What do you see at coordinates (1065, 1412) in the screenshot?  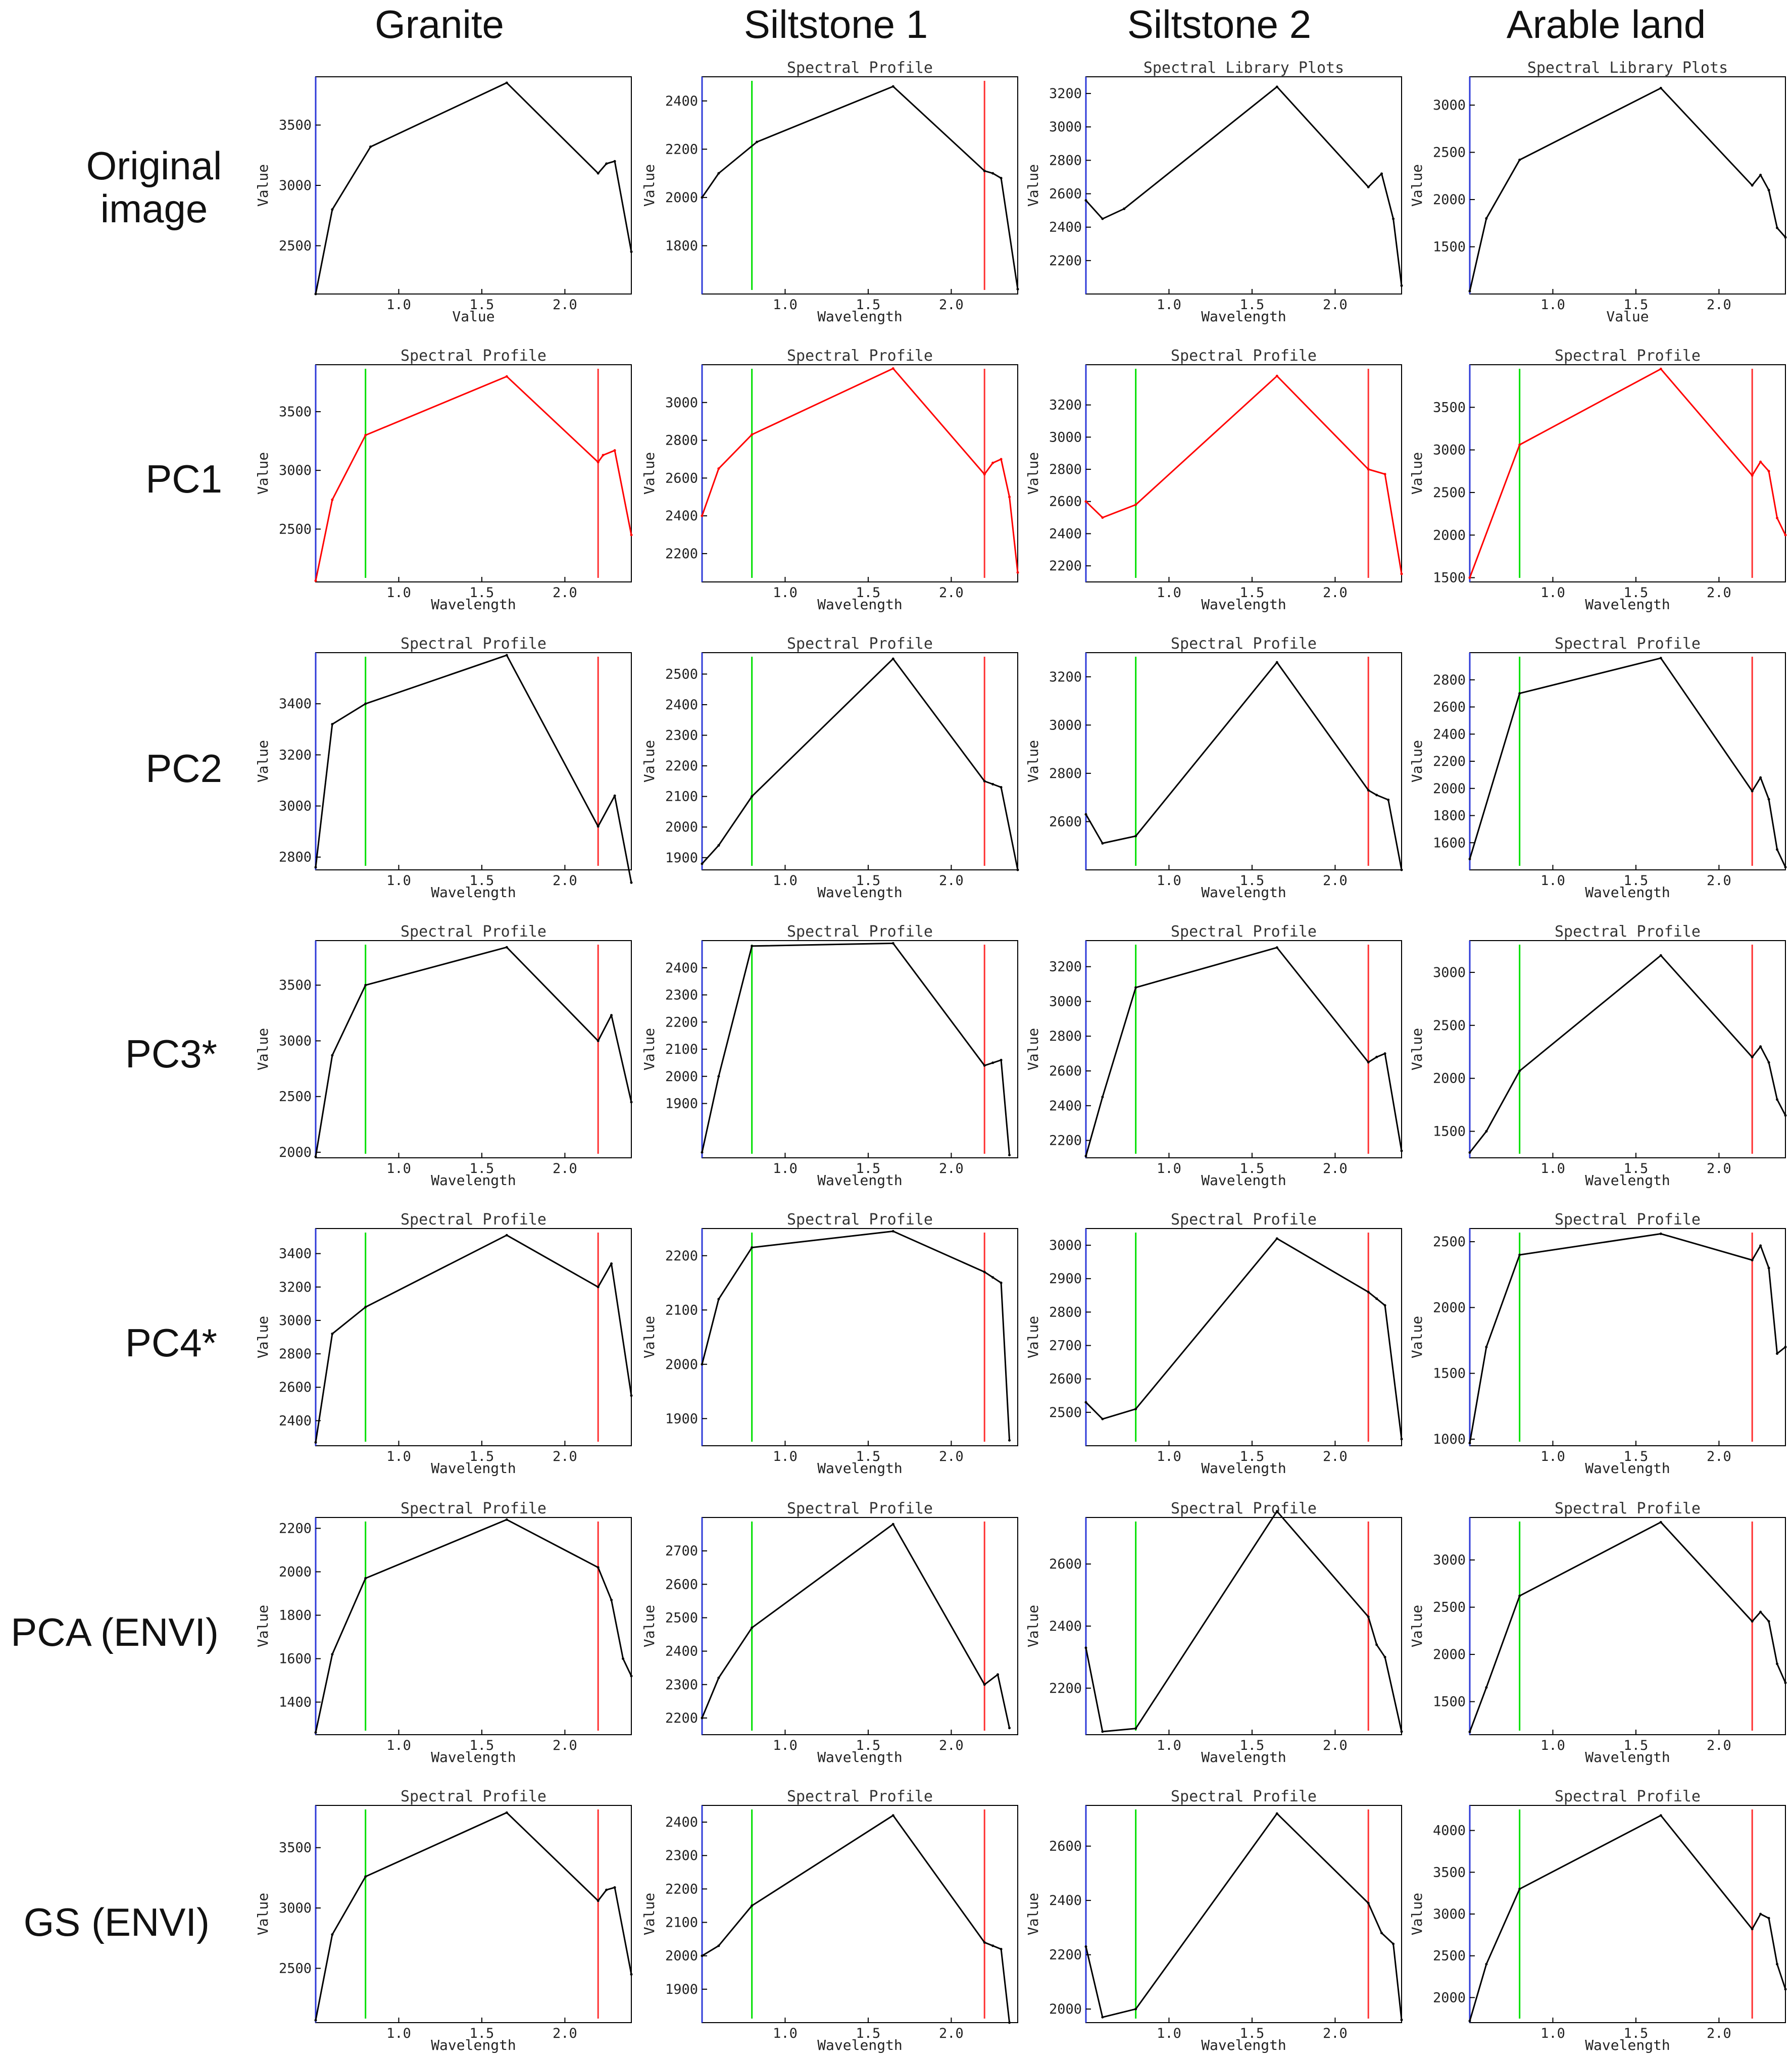 I see `y-tick-label: 2500` at bounding box center [1065, 1412].